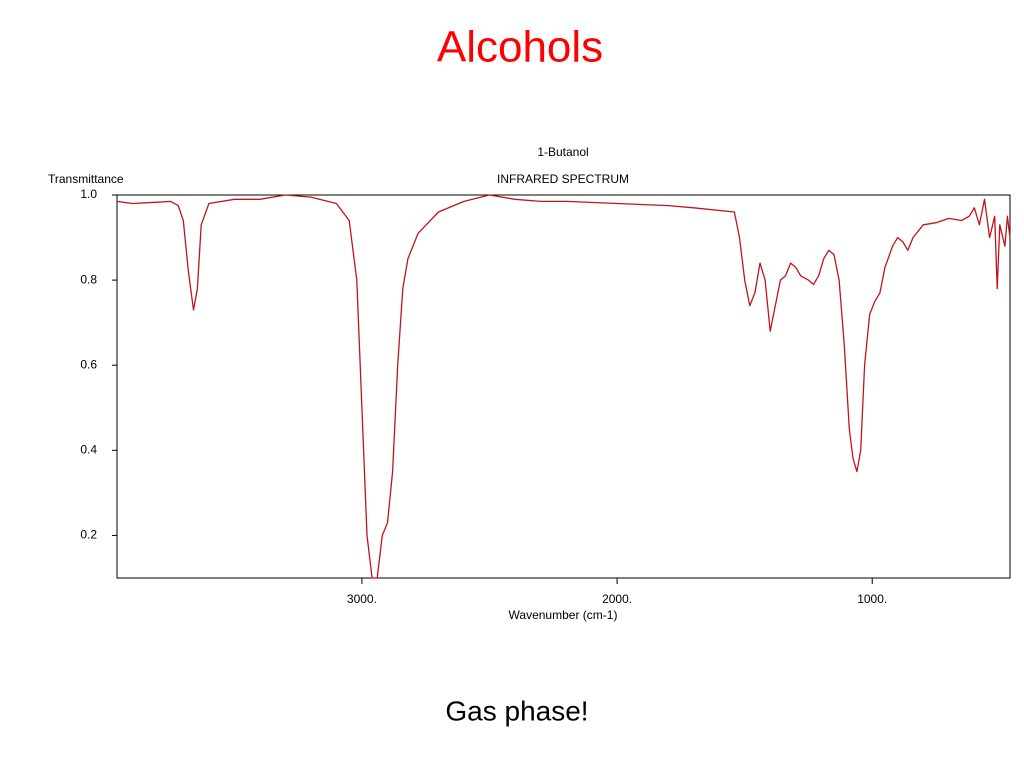 Image resolution: width=1024 pixels, height=768 pixels. What do you see at coordinates (88, 279) in the screenshot?
I see `y-tick-label: 0.8` at bounding box center [88, 279].